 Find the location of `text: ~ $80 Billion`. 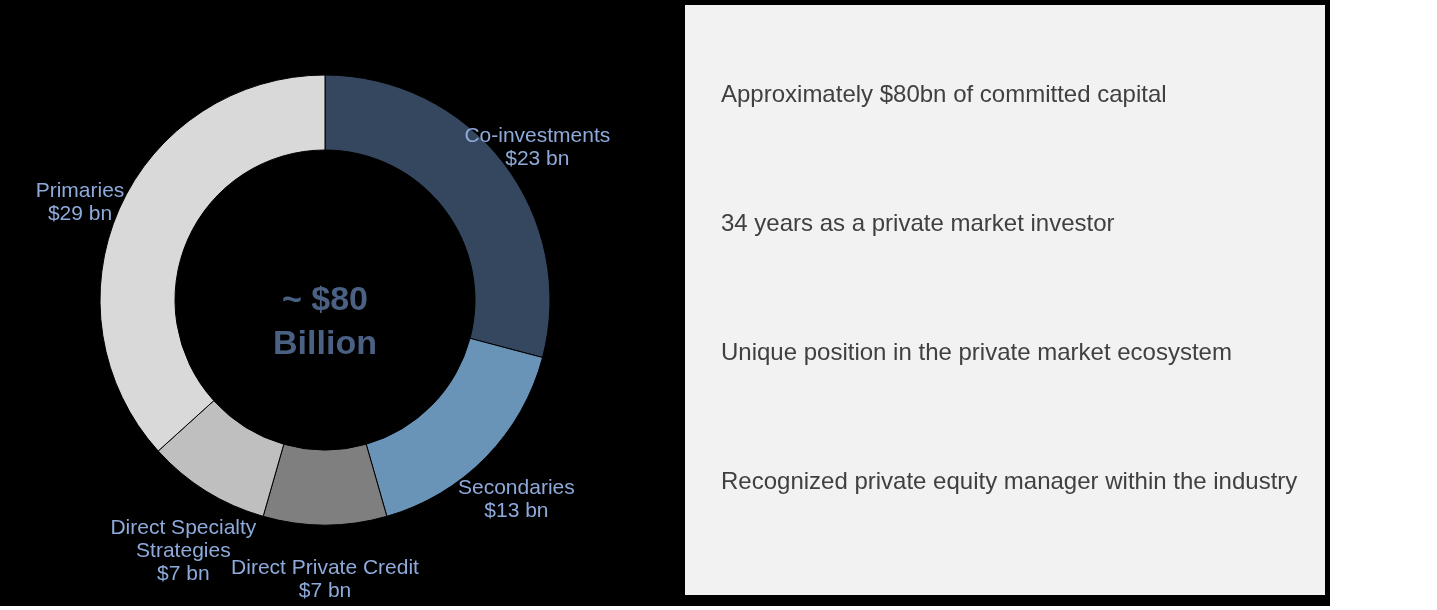

text: ~ $80 Billion is located at coordinates (325, 320).